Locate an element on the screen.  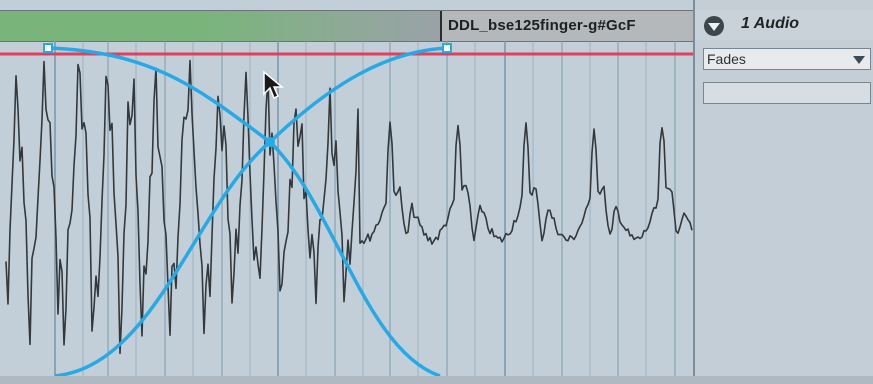
envelope-value-field is located at coordinates (787, 93).